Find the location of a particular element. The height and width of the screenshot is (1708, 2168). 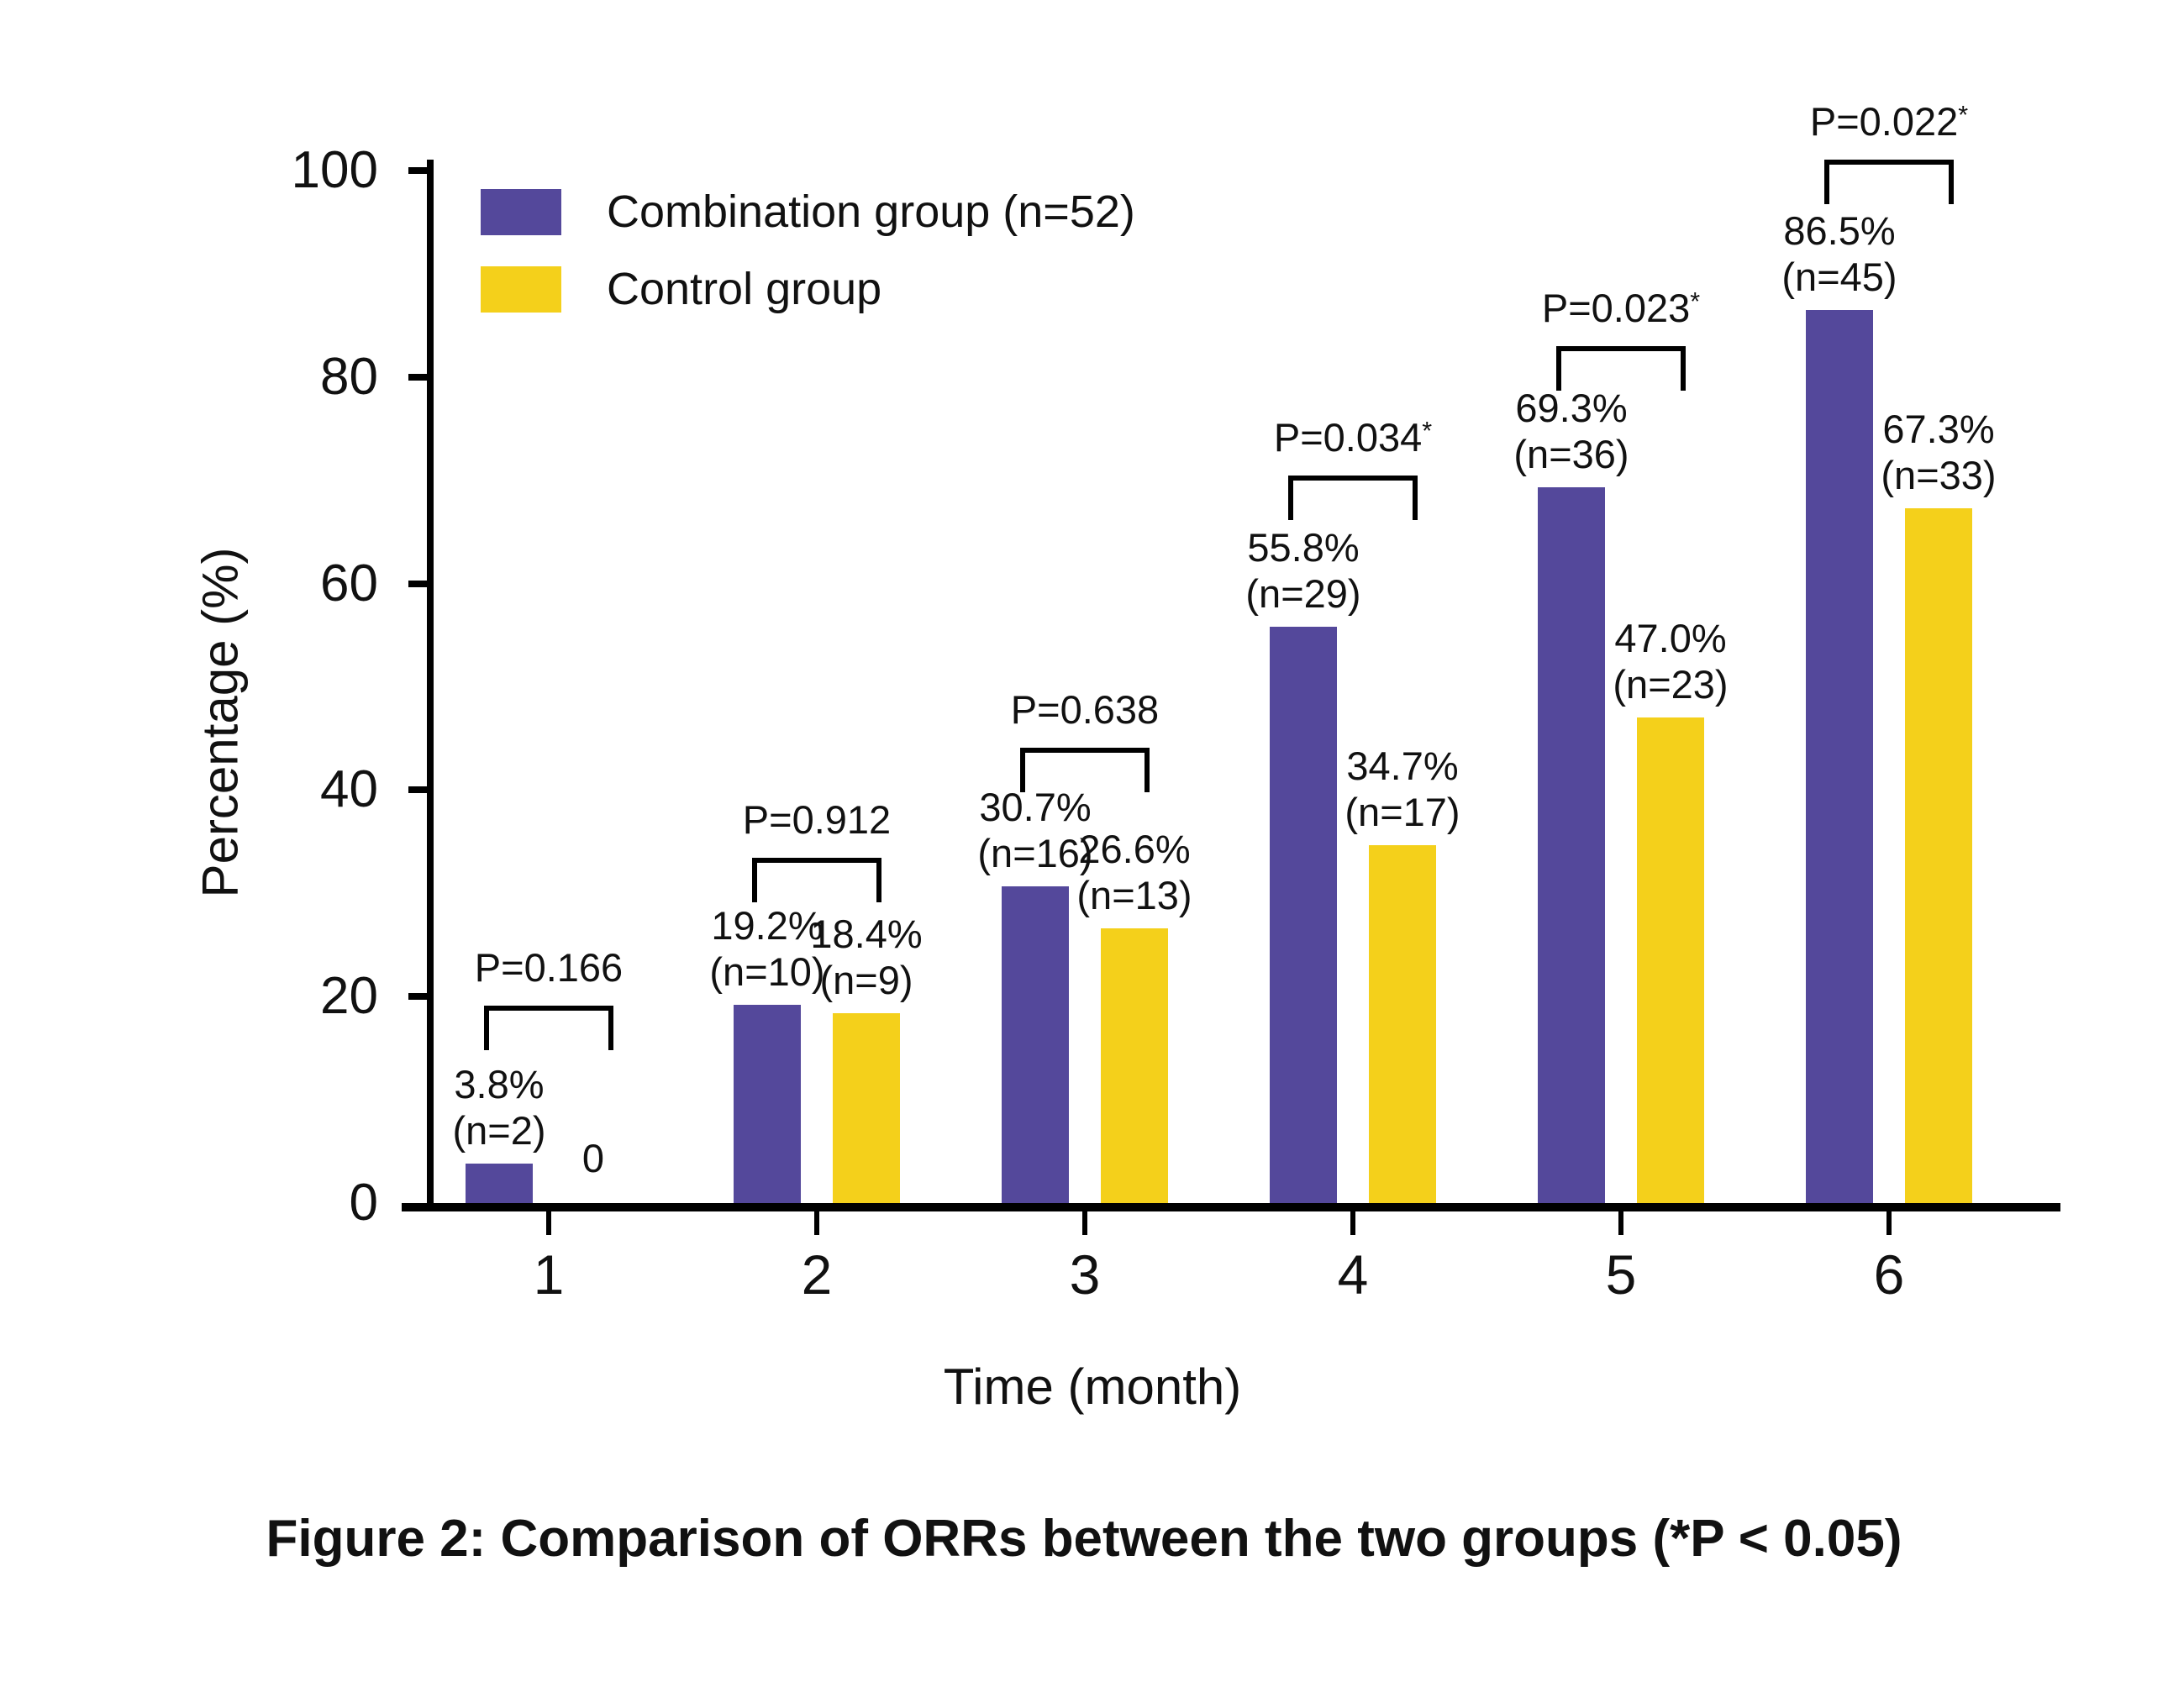

bar-value-label-combination-month-4: 55.8% (n=29) is located at coordinates (1303, 571).